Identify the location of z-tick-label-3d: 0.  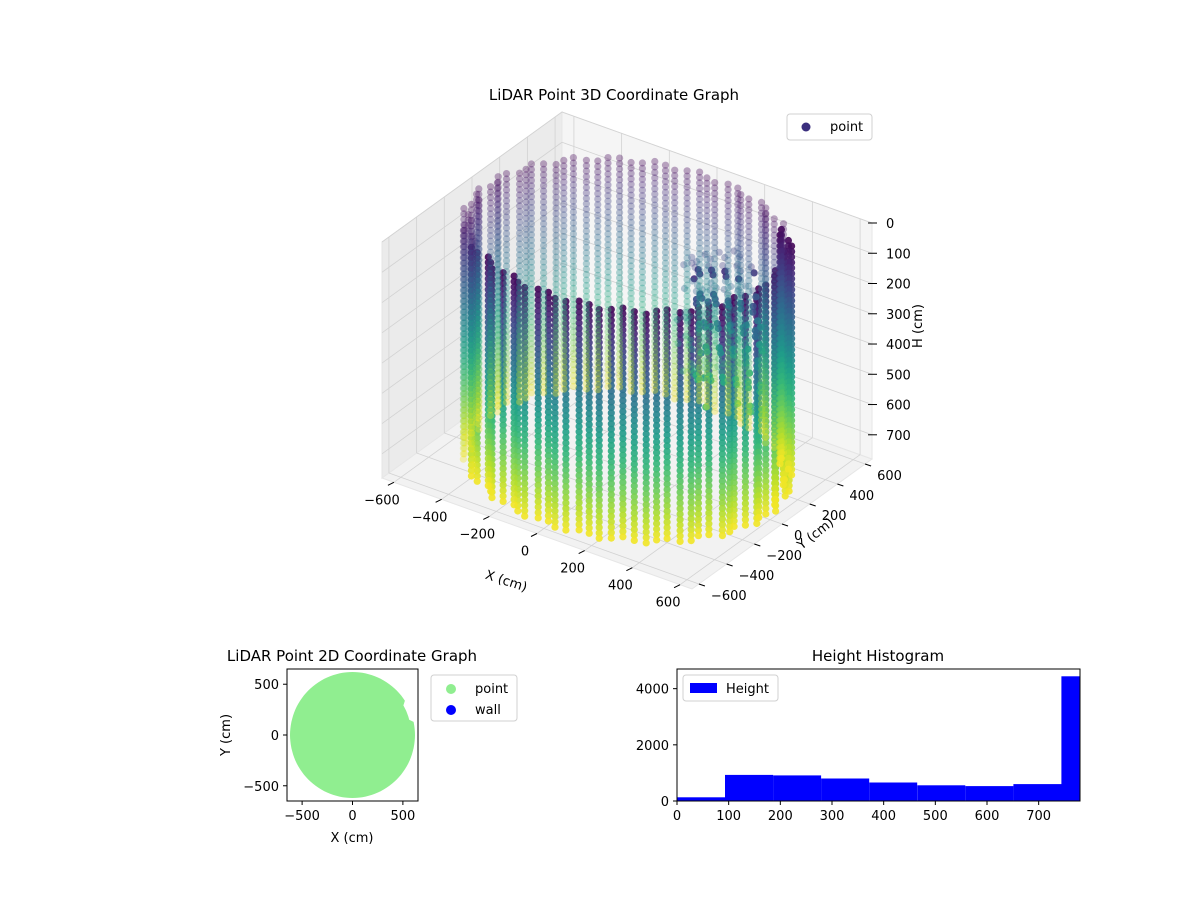
(890, 224).